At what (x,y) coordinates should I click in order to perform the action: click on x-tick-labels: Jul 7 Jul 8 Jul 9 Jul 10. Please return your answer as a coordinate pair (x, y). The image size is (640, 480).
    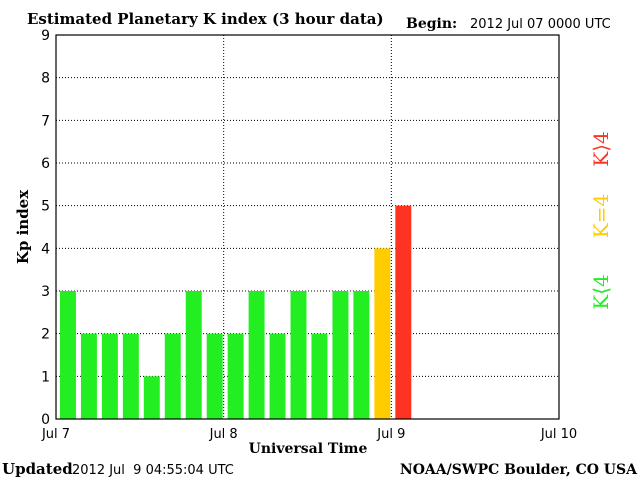
    Looking at the image, I should click on (309, 434).